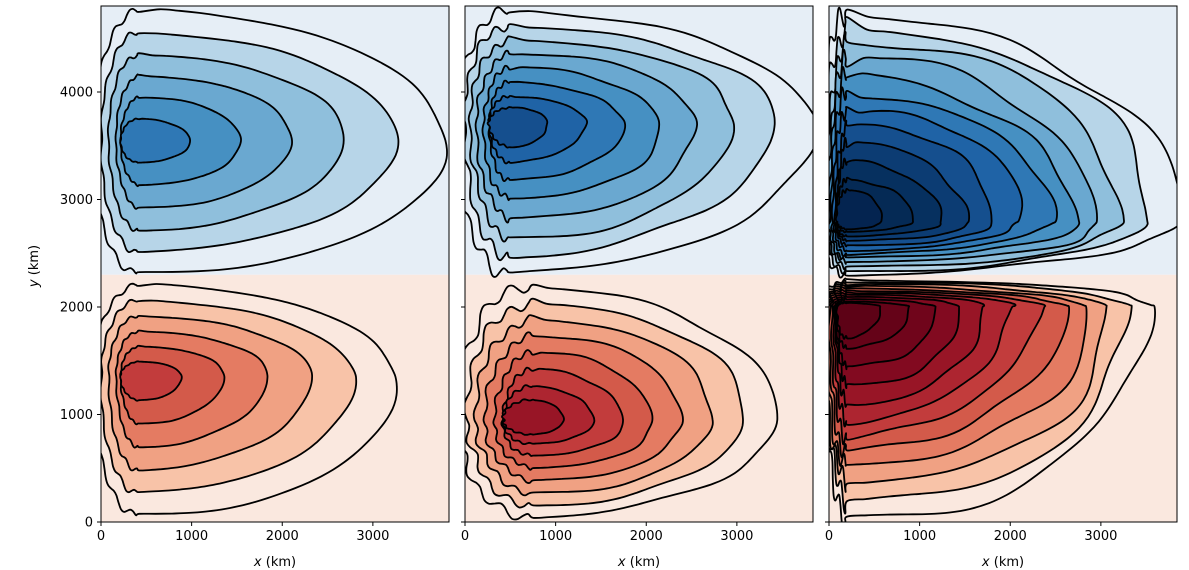  What do you see at coordinates (76, 308) in the screenshot?
I see `y-tick-label: 2000` at bounding box center [76, 308].